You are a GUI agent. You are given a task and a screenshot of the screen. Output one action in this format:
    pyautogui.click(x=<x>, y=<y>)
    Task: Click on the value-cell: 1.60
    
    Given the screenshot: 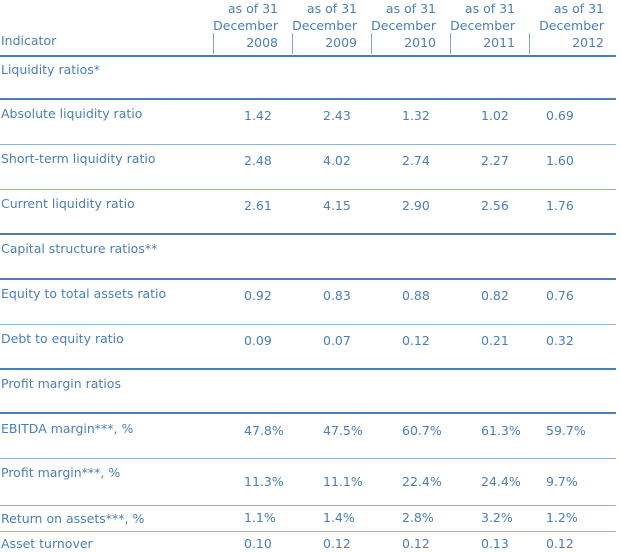 What is the action you would take?
    pyautogui.click(x=560, y=160)
    